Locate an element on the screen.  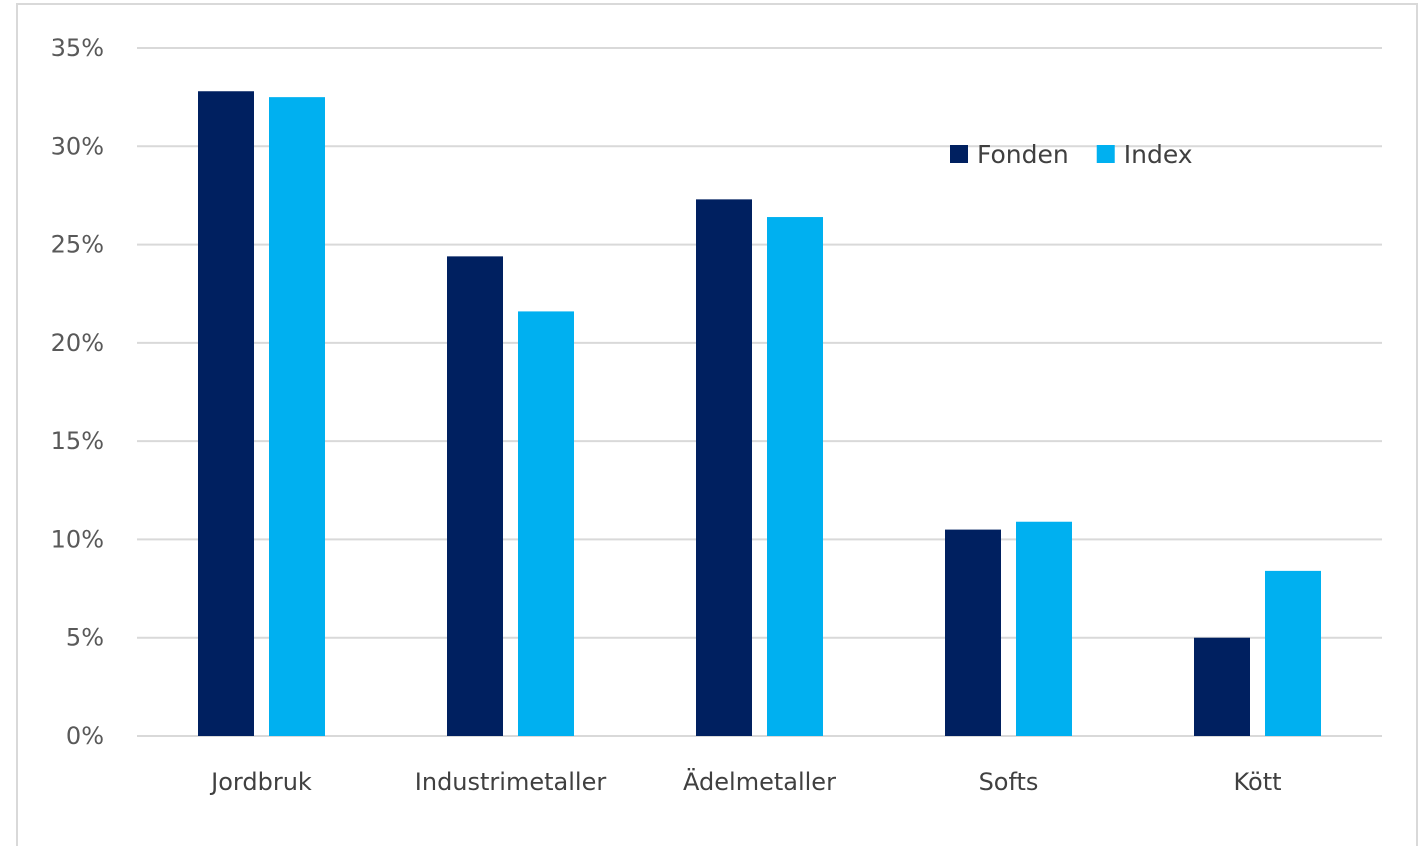
legend-swatch-fonden is located at coordinates (959, 154).